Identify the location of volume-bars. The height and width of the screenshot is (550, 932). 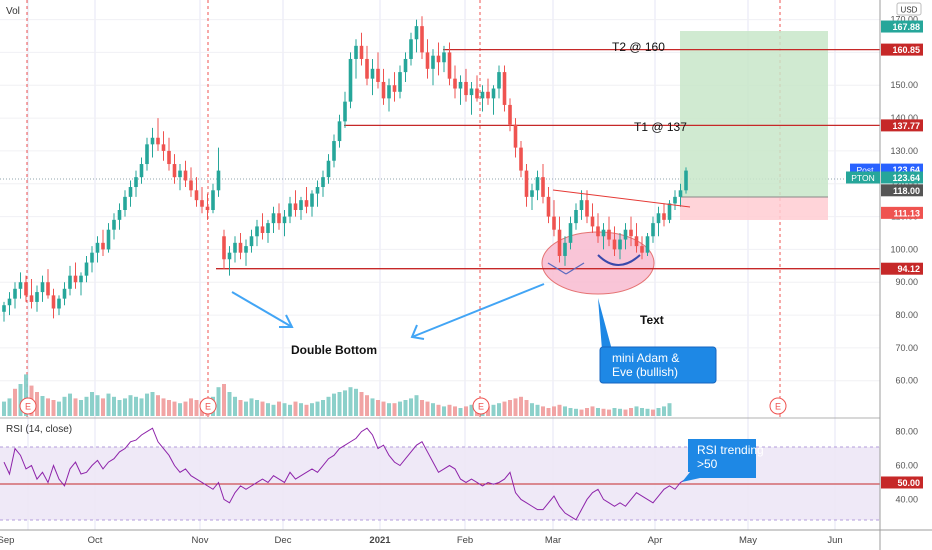
(337, 395).